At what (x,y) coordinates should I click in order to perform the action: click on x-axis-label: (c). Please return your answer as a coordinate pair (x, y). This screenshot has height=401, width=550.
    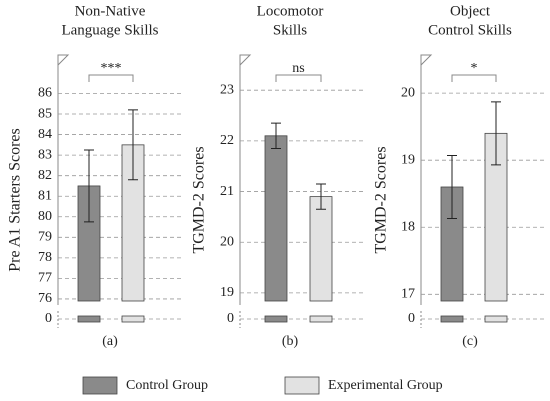
    Looking at the image, I should click on (470, 341).